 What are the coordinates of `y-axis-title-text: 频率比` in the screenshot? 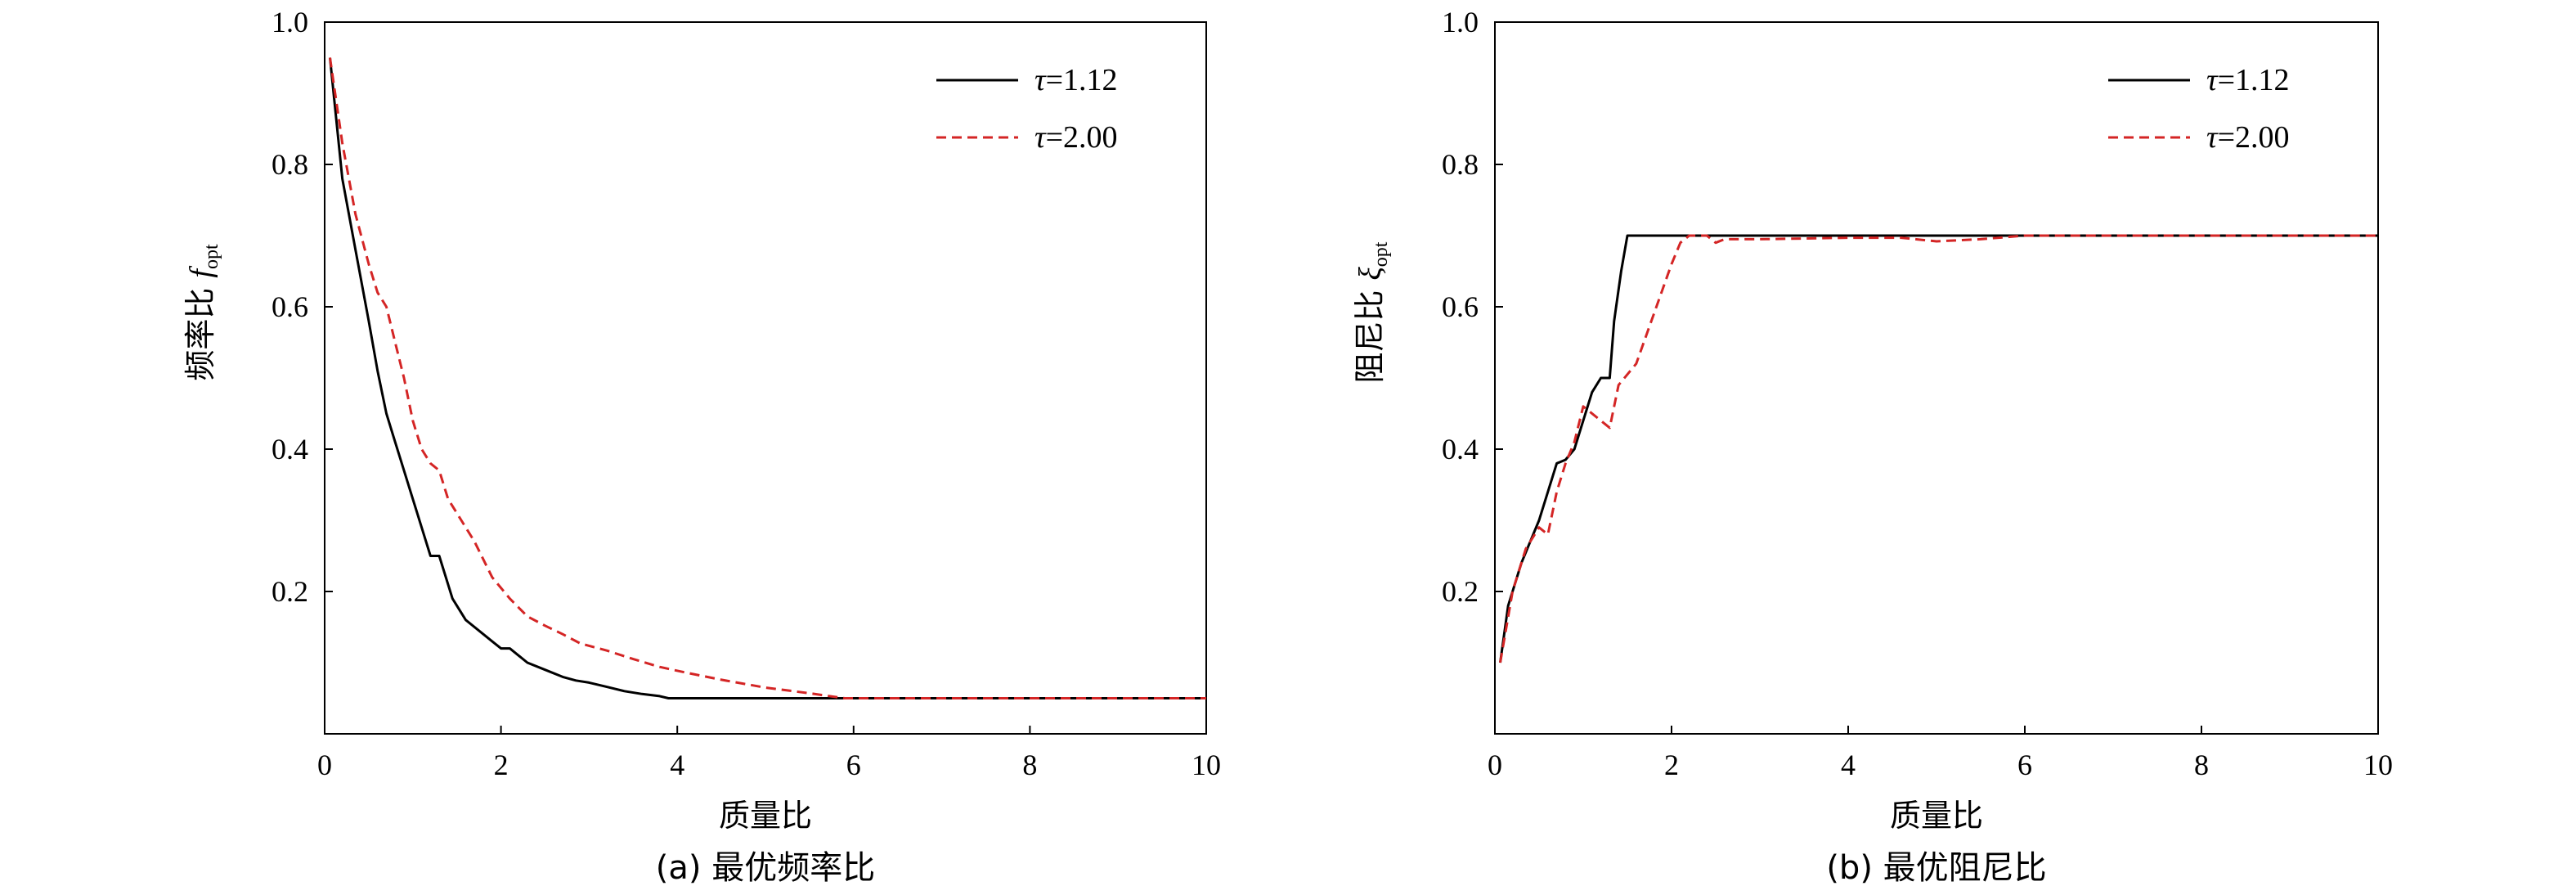 It's located at (200, 334).